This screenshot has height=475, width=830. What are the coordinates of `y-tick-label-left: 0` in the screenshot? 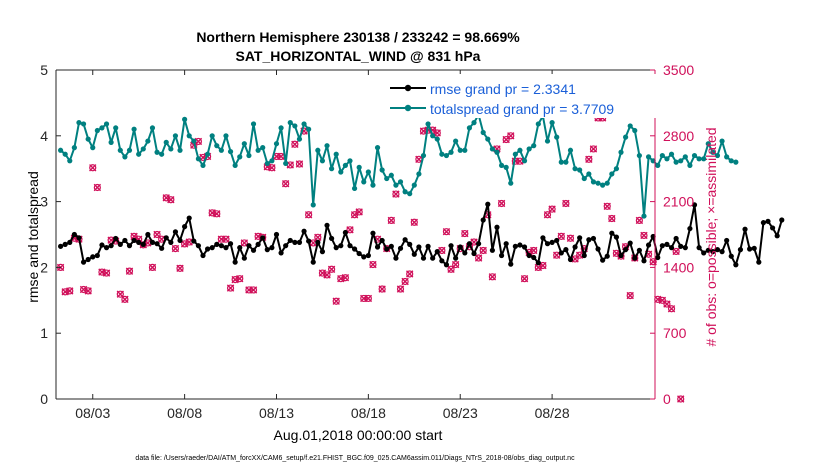 It's located at (44, 399).